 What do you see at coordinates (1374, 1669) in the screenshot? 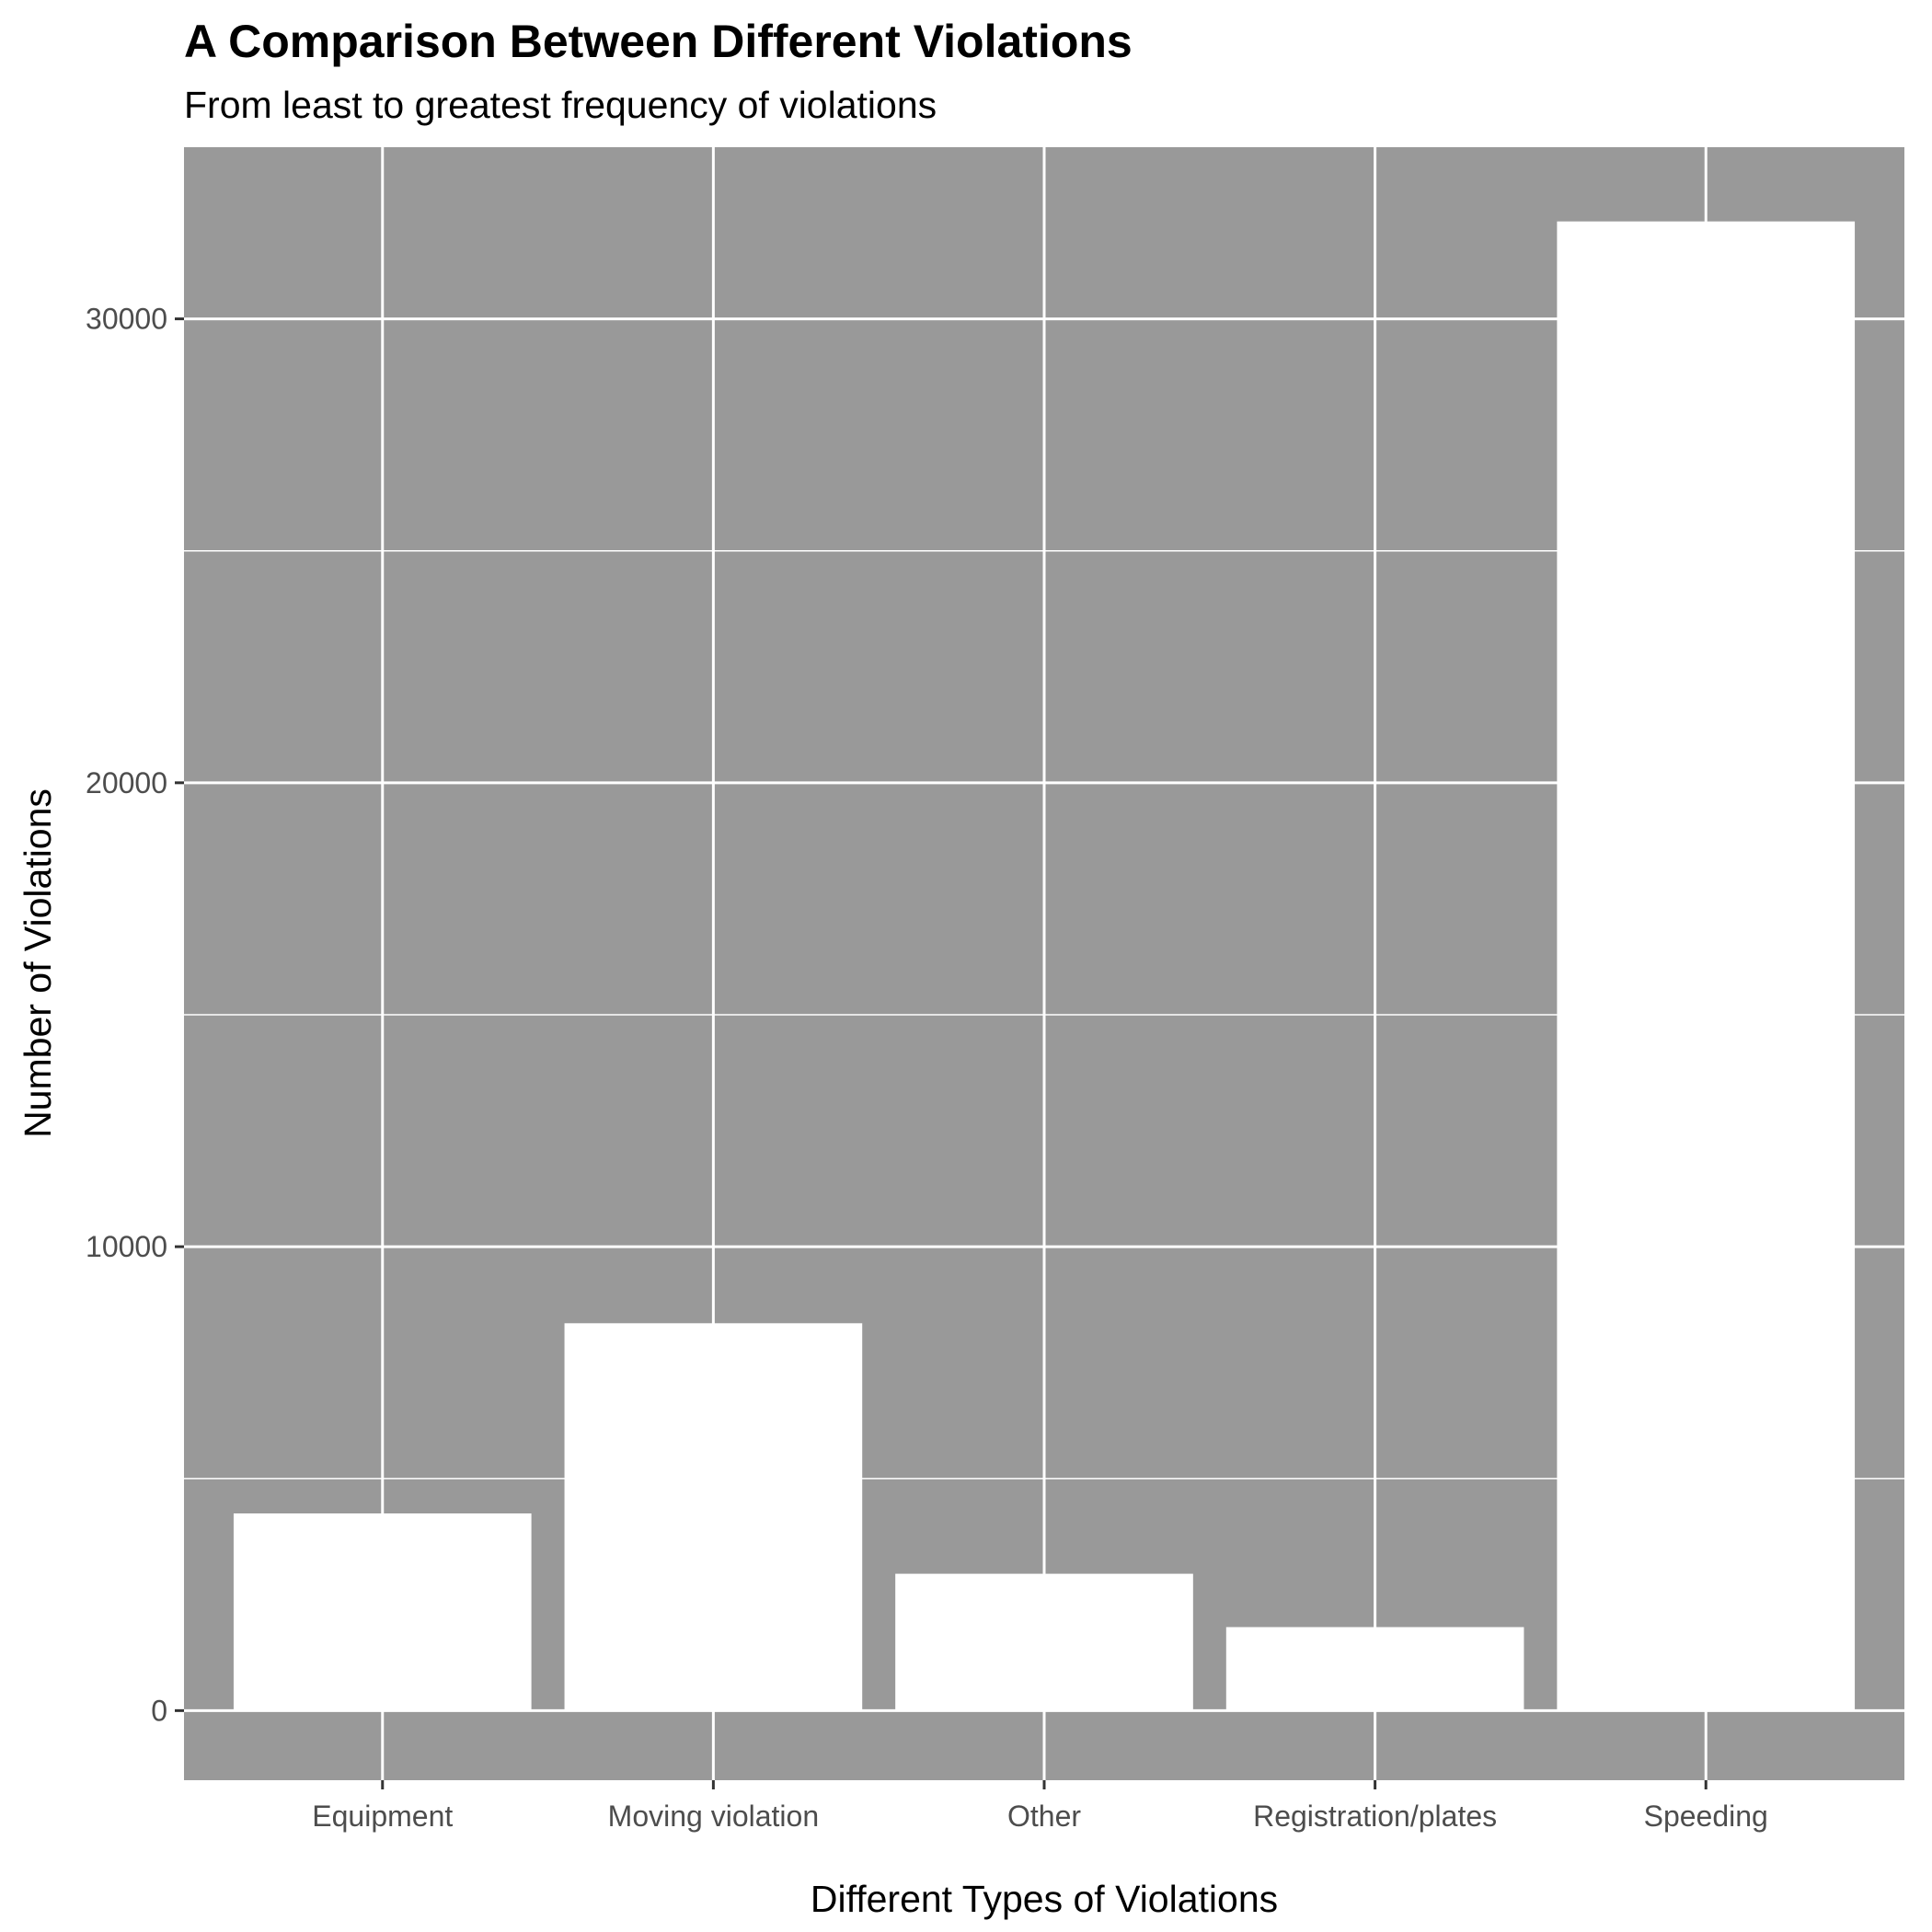
I see `bar-registration-plates` at bounding box center [1374, 1669].